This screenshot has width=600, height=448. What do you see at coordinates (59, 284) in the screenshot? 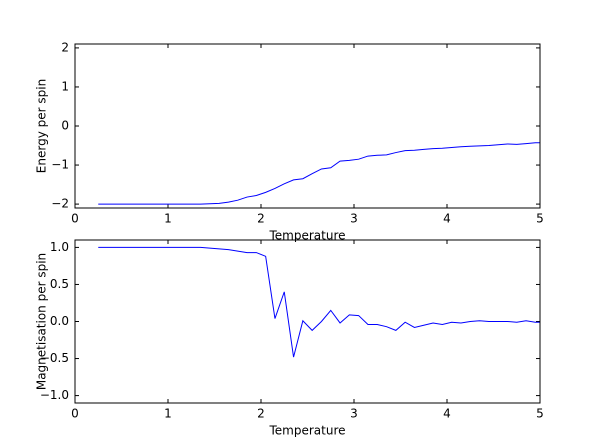
I see `y-tick-label: 0.5` at bounding box center [59, 284].